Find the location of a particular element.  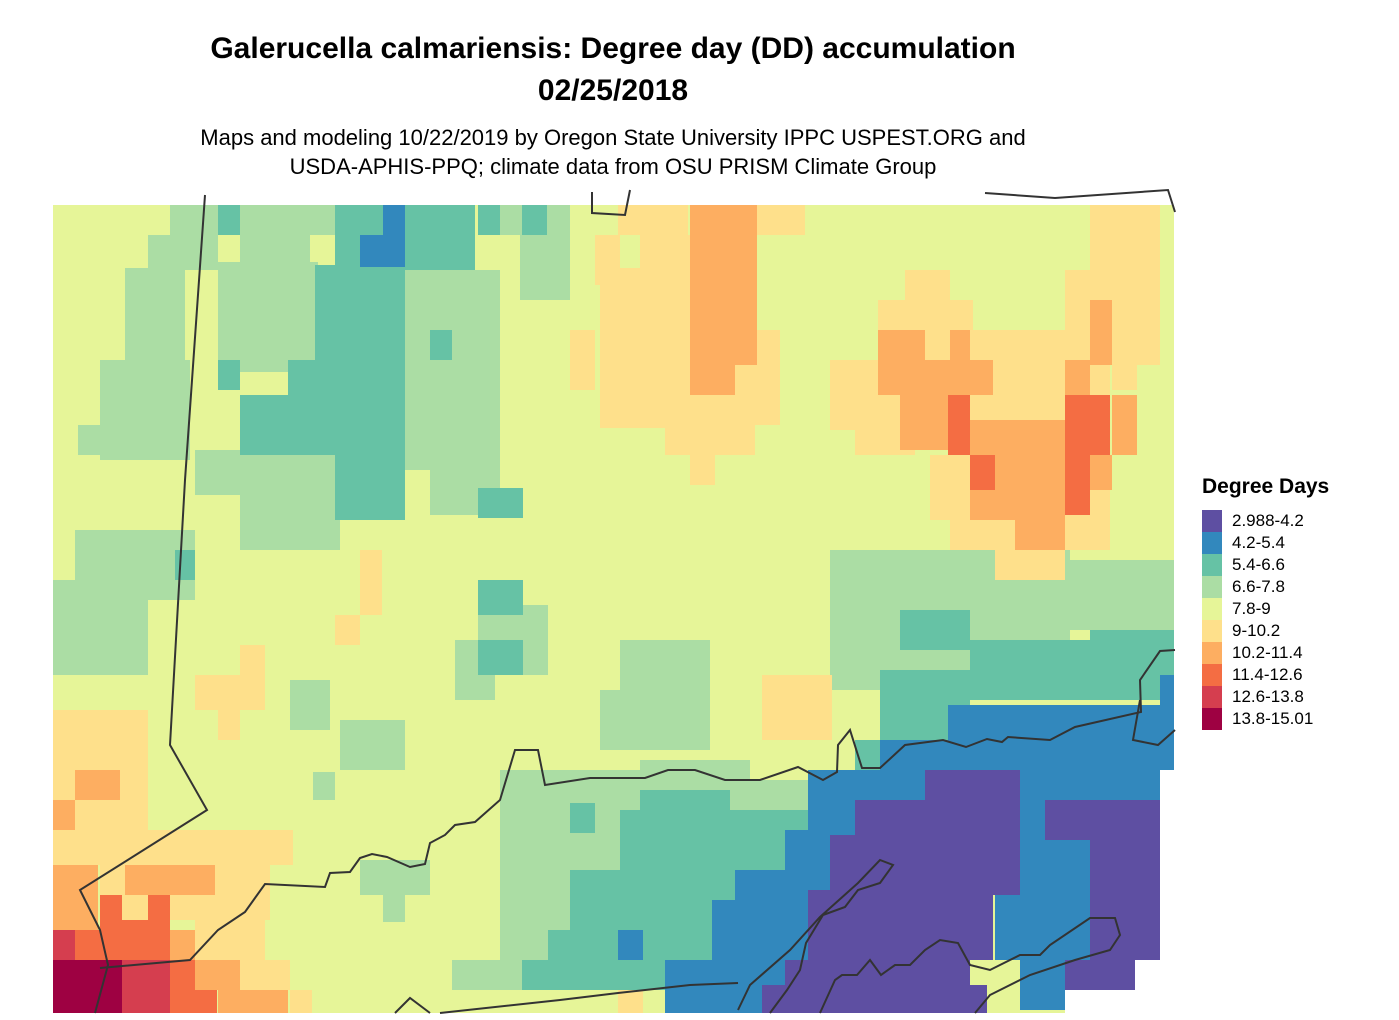

state-boundary-north-b is located at coordinates (1080, 200).